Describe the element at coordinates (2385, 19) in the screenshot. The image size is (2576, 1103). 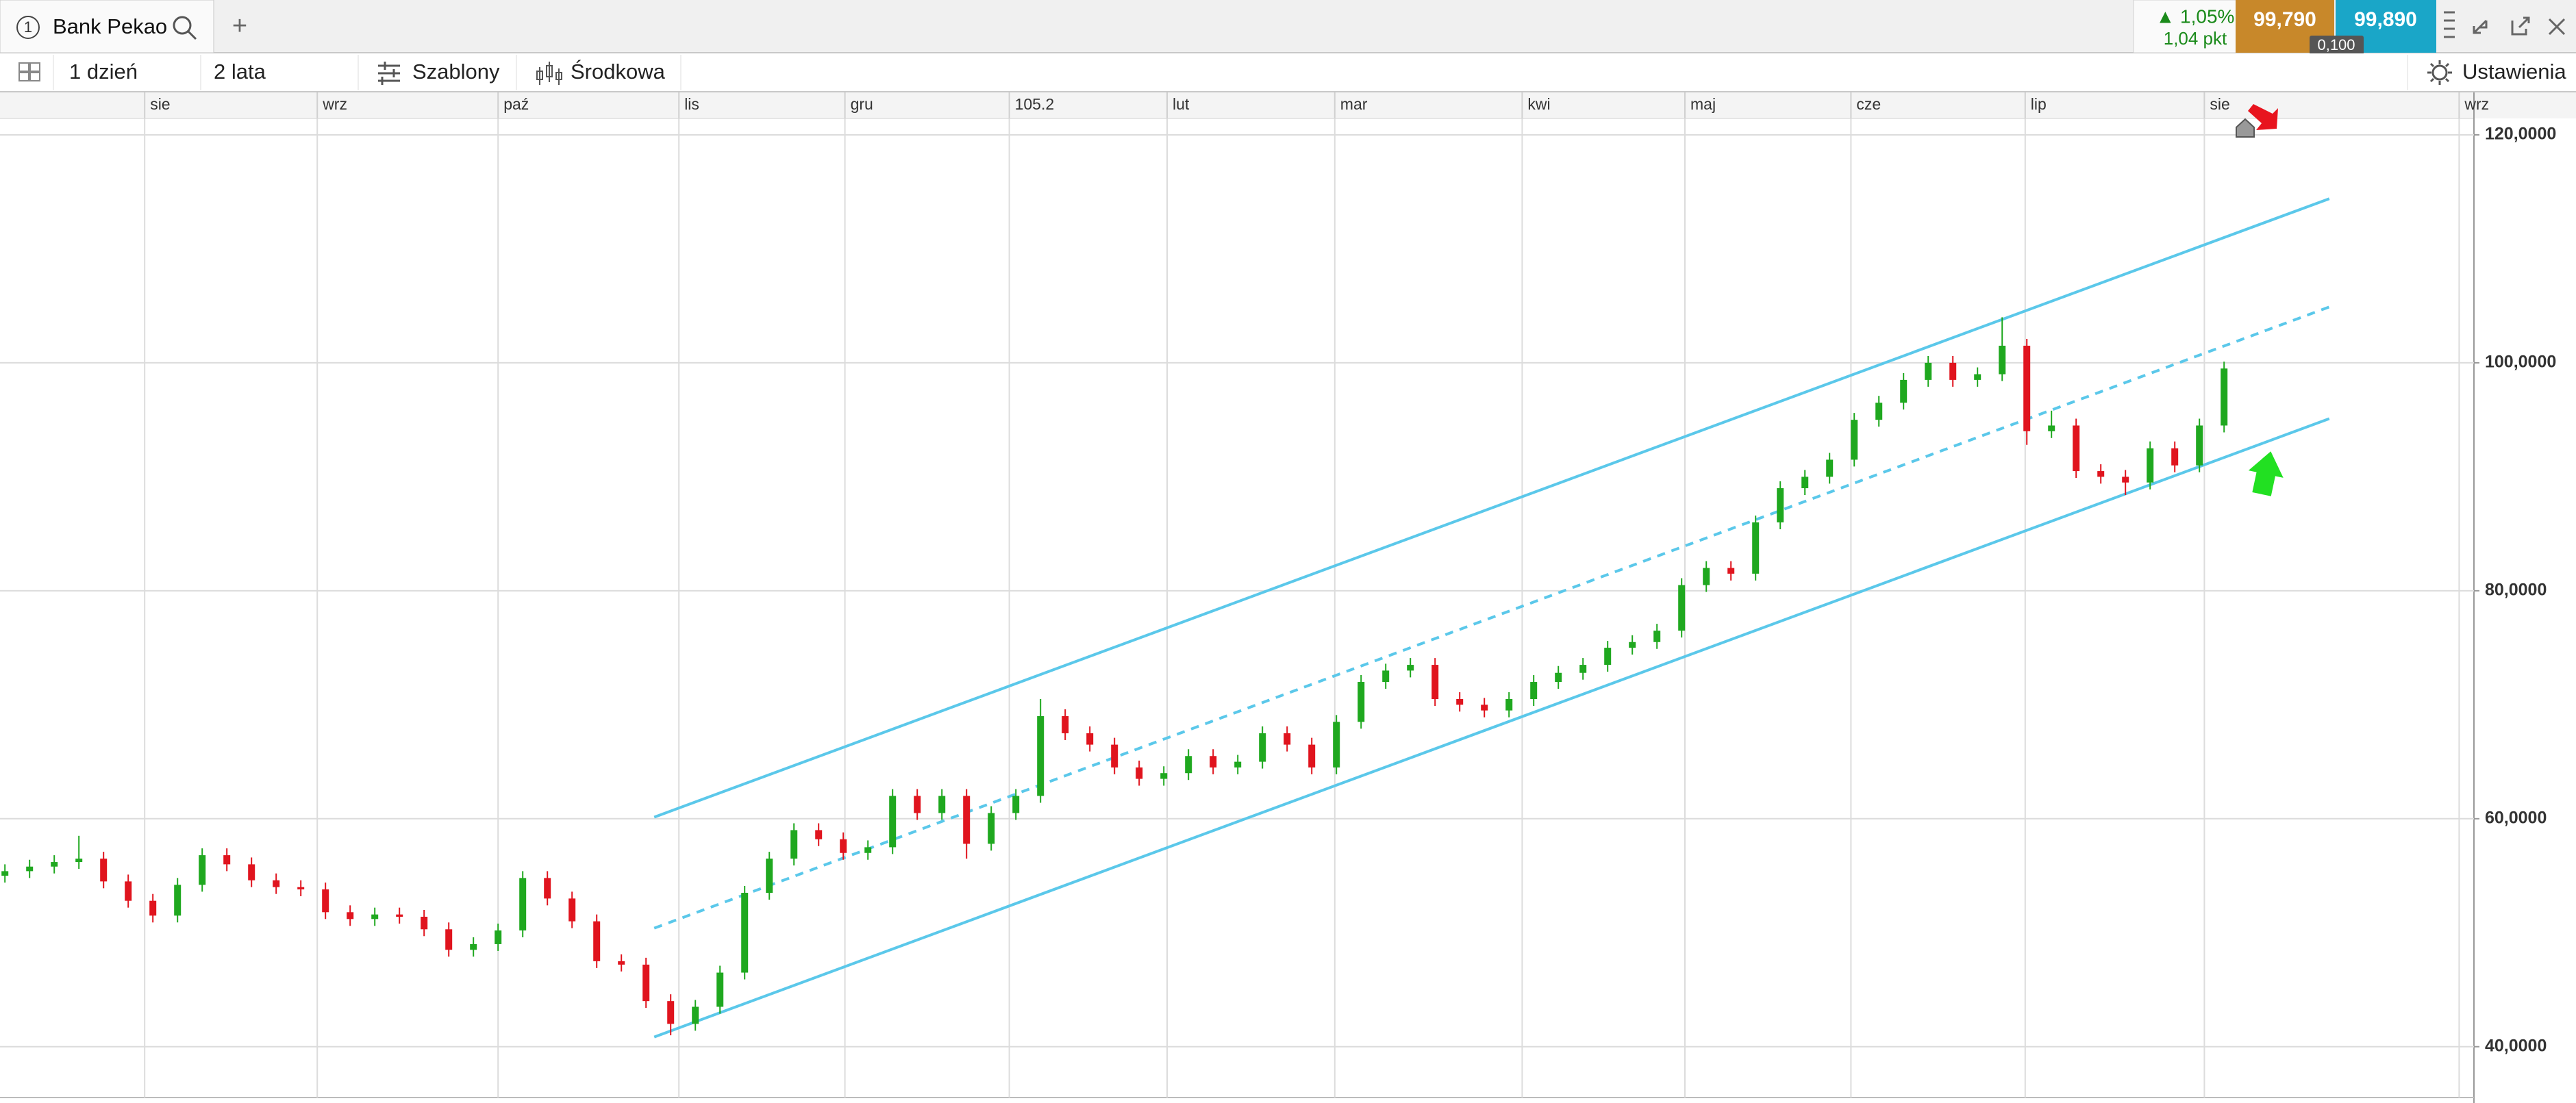
I see `buy-price: 99,890` at that location.